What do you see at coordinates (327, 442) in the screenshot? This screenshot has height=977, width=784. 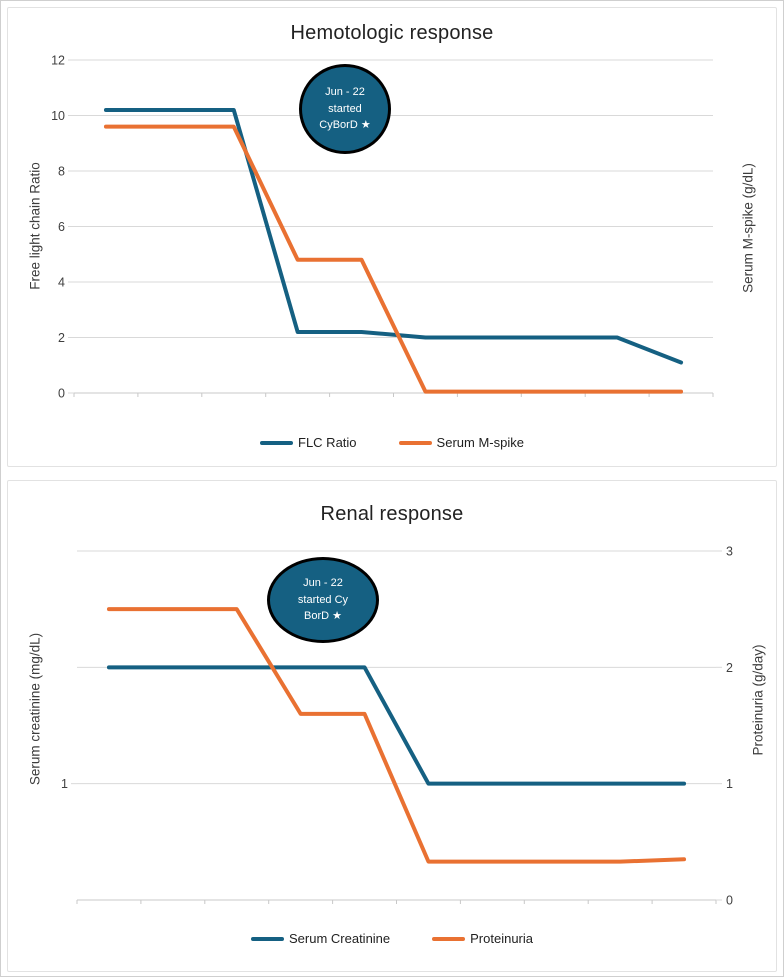 I see `legend-label: FLC Ratio` at bounding box center [327, 442].